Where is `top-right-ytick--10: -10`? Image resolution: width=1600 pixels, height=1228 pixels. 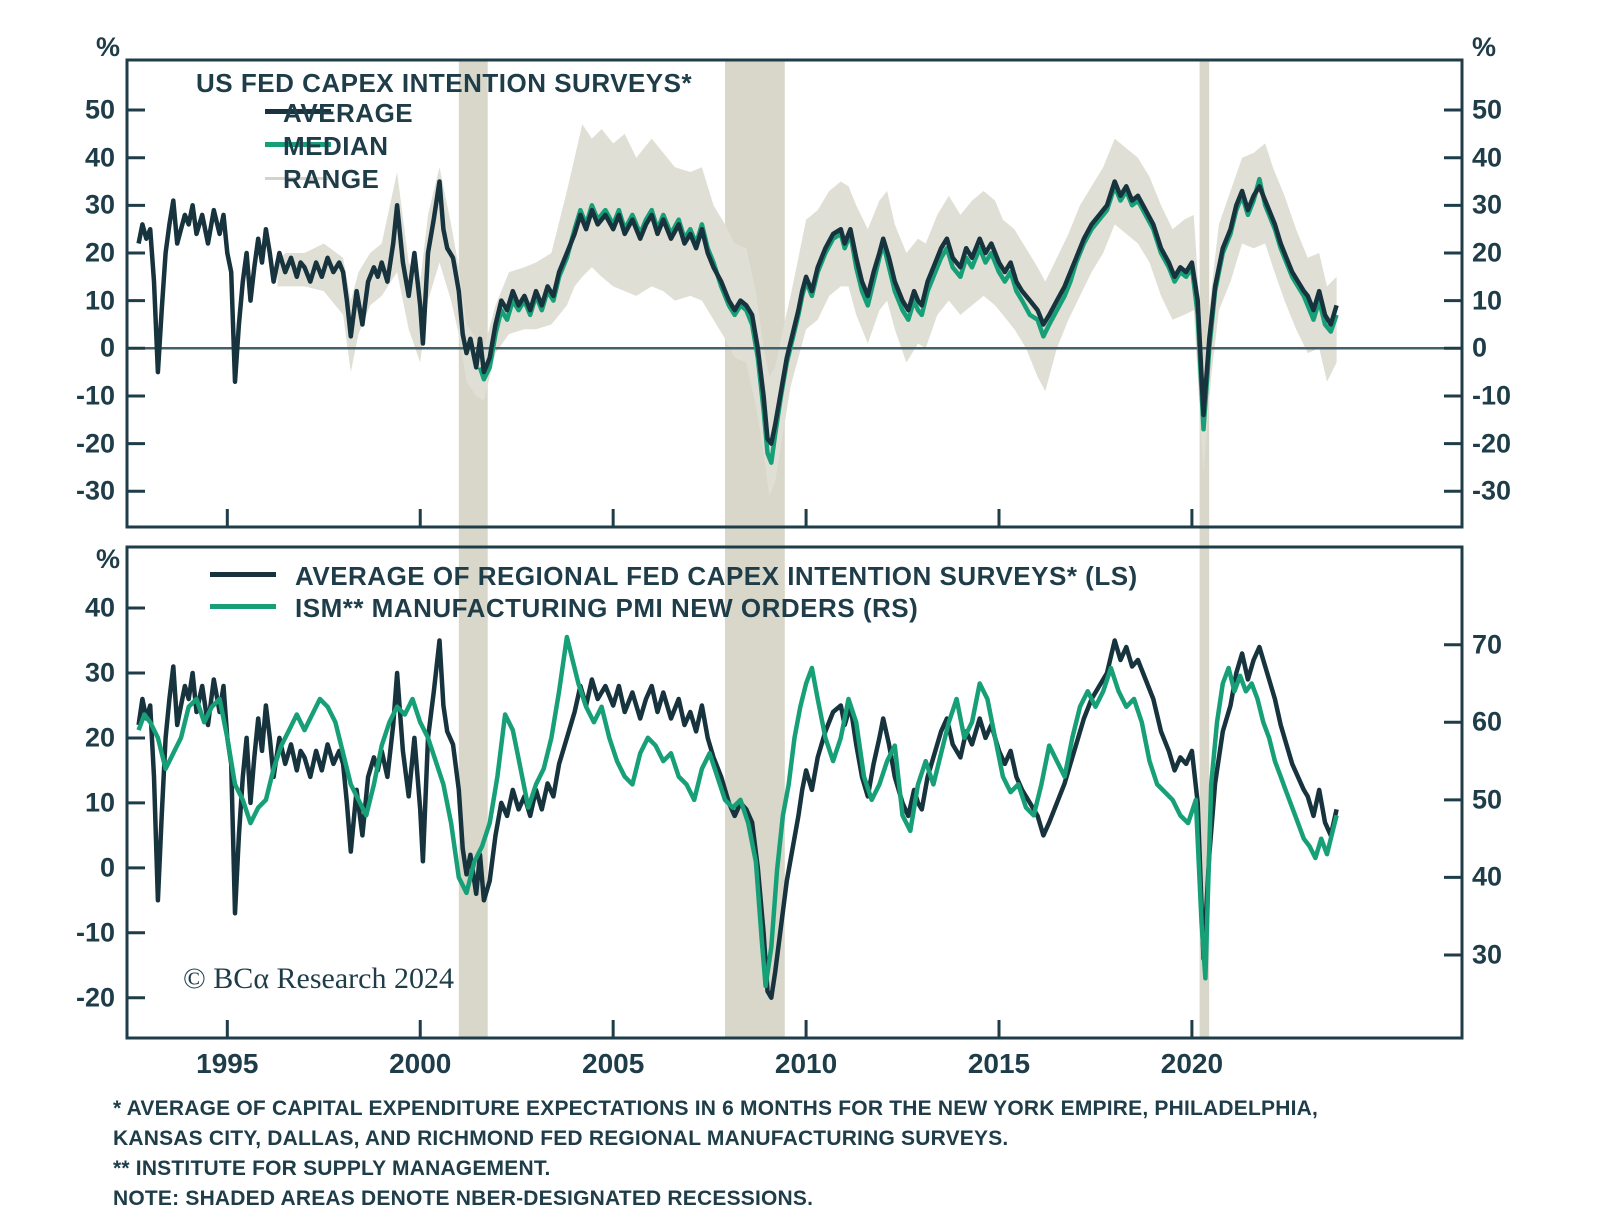 top-right-ytick--10: -10 is located at coordinates (1492, 395).